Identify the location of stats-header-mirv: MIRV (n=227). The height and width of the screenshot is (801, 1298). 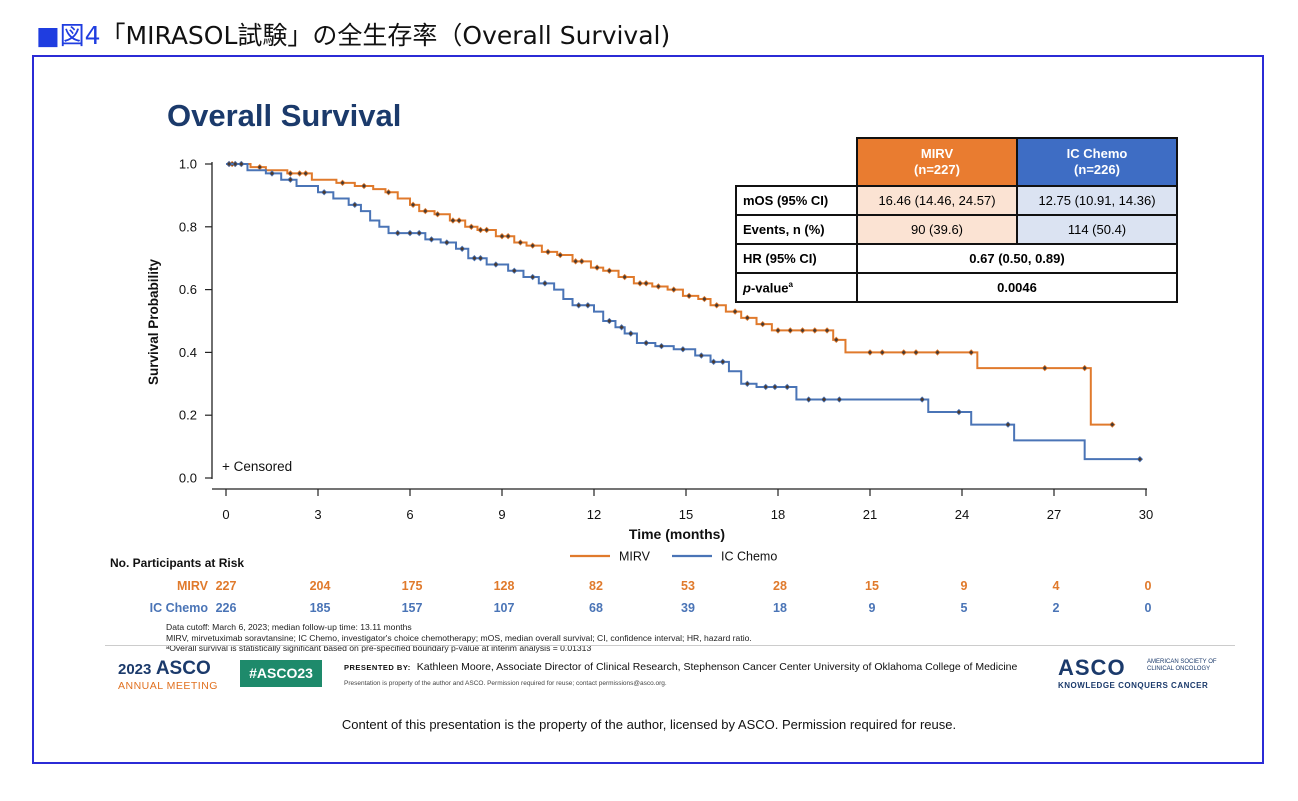
(937, 162).